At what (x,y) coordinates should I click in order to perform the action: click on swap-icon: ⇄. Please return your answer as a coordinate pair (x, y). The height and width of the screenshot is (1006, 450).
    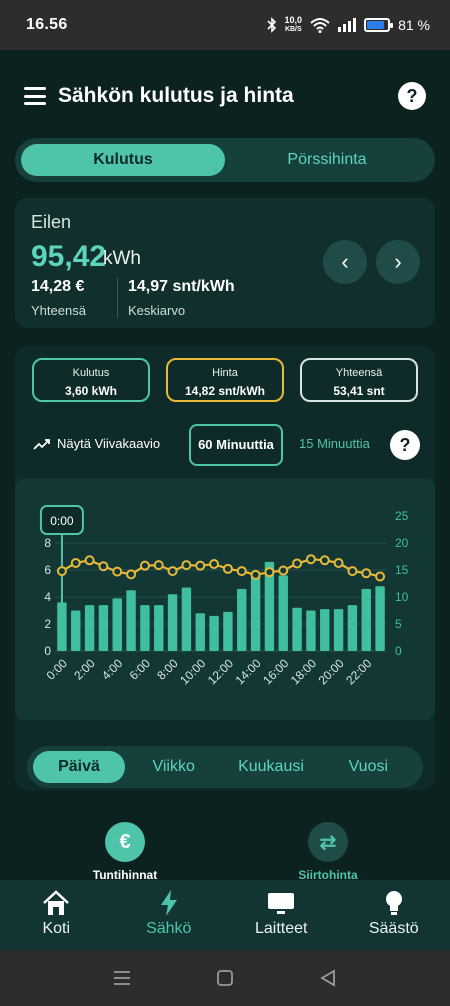
    Looking at the image, I should click on (328, 842).